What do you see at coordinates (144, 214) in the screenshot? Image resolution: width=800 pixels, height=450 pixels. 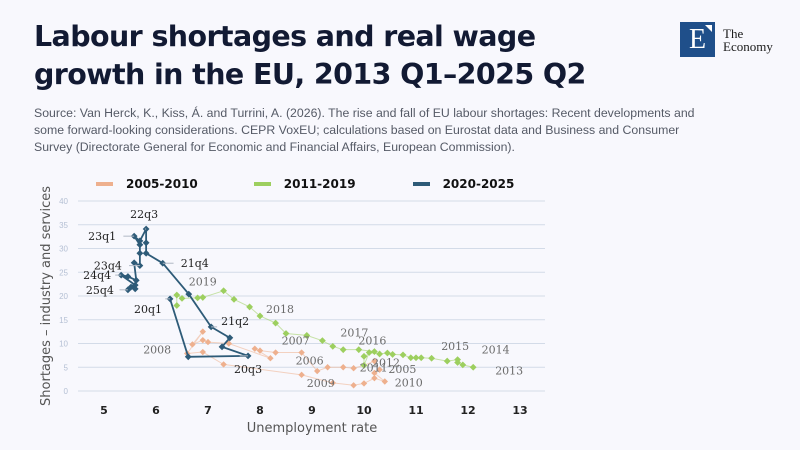 I see `point-label: 22q3` at bounding box center [144, 214].